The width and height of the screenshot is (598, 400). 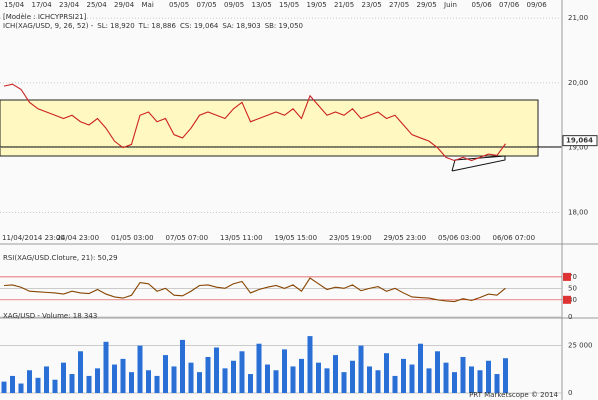 I want to click on top-axis-label: Mai, so click(x=148, y=5).